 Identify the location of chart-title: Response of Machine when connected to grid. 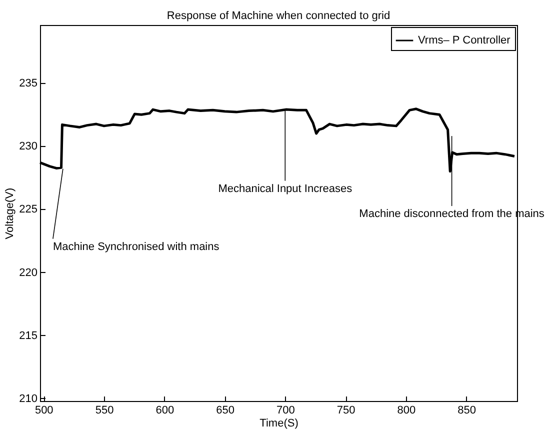
(278, 16).